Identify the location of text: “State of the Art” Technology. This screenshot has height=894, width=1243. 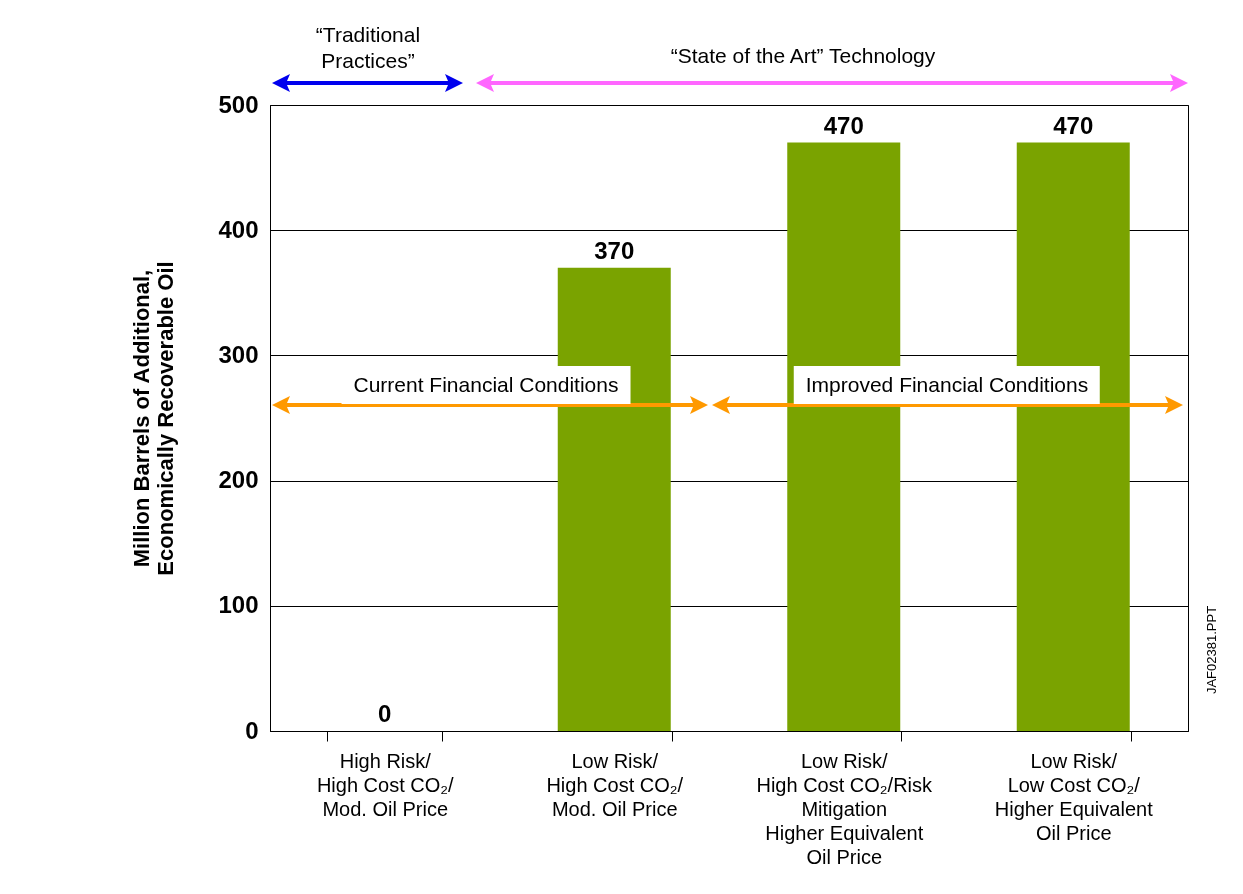
(803, 56).